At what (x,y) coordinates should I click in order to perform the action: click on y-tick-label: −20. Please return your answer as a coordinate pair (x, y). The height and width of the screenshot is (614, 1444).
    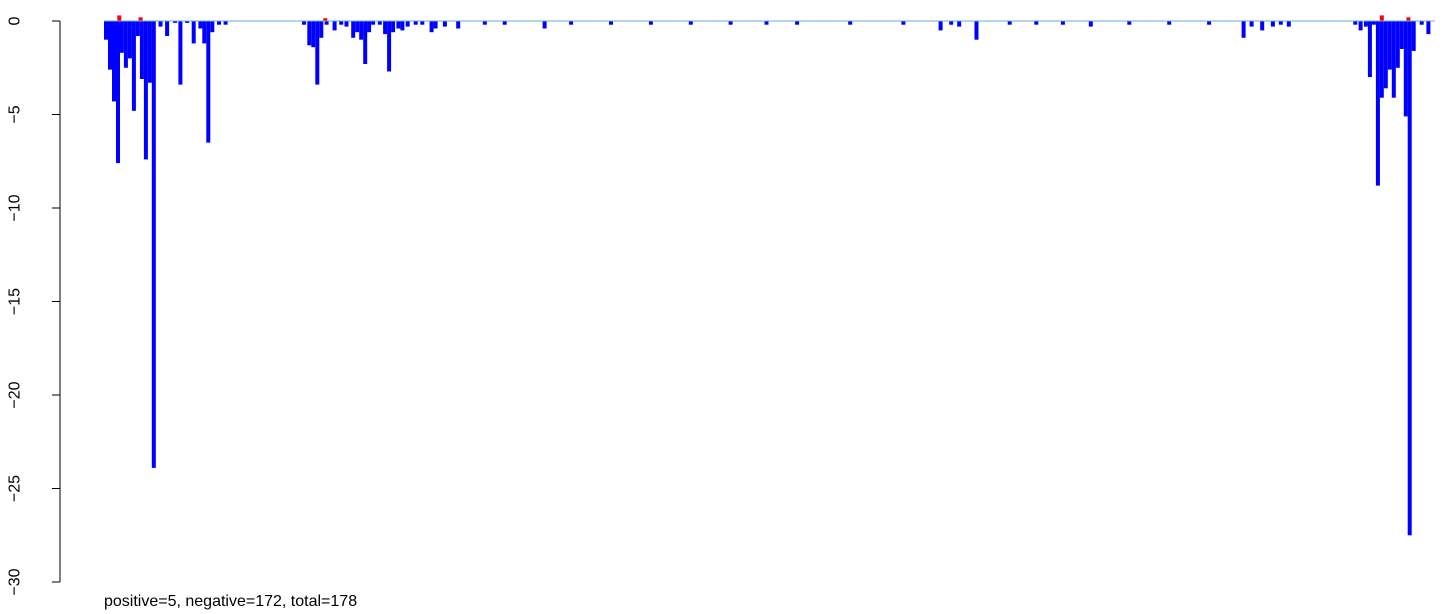
    Looking at the image, I should click on (15, 394).